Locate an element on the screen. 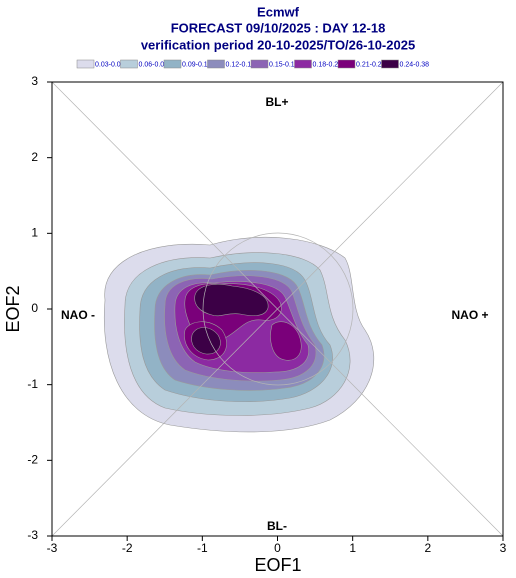  legend-label: 0.09-0.12 is located at coordinates (197, 64).